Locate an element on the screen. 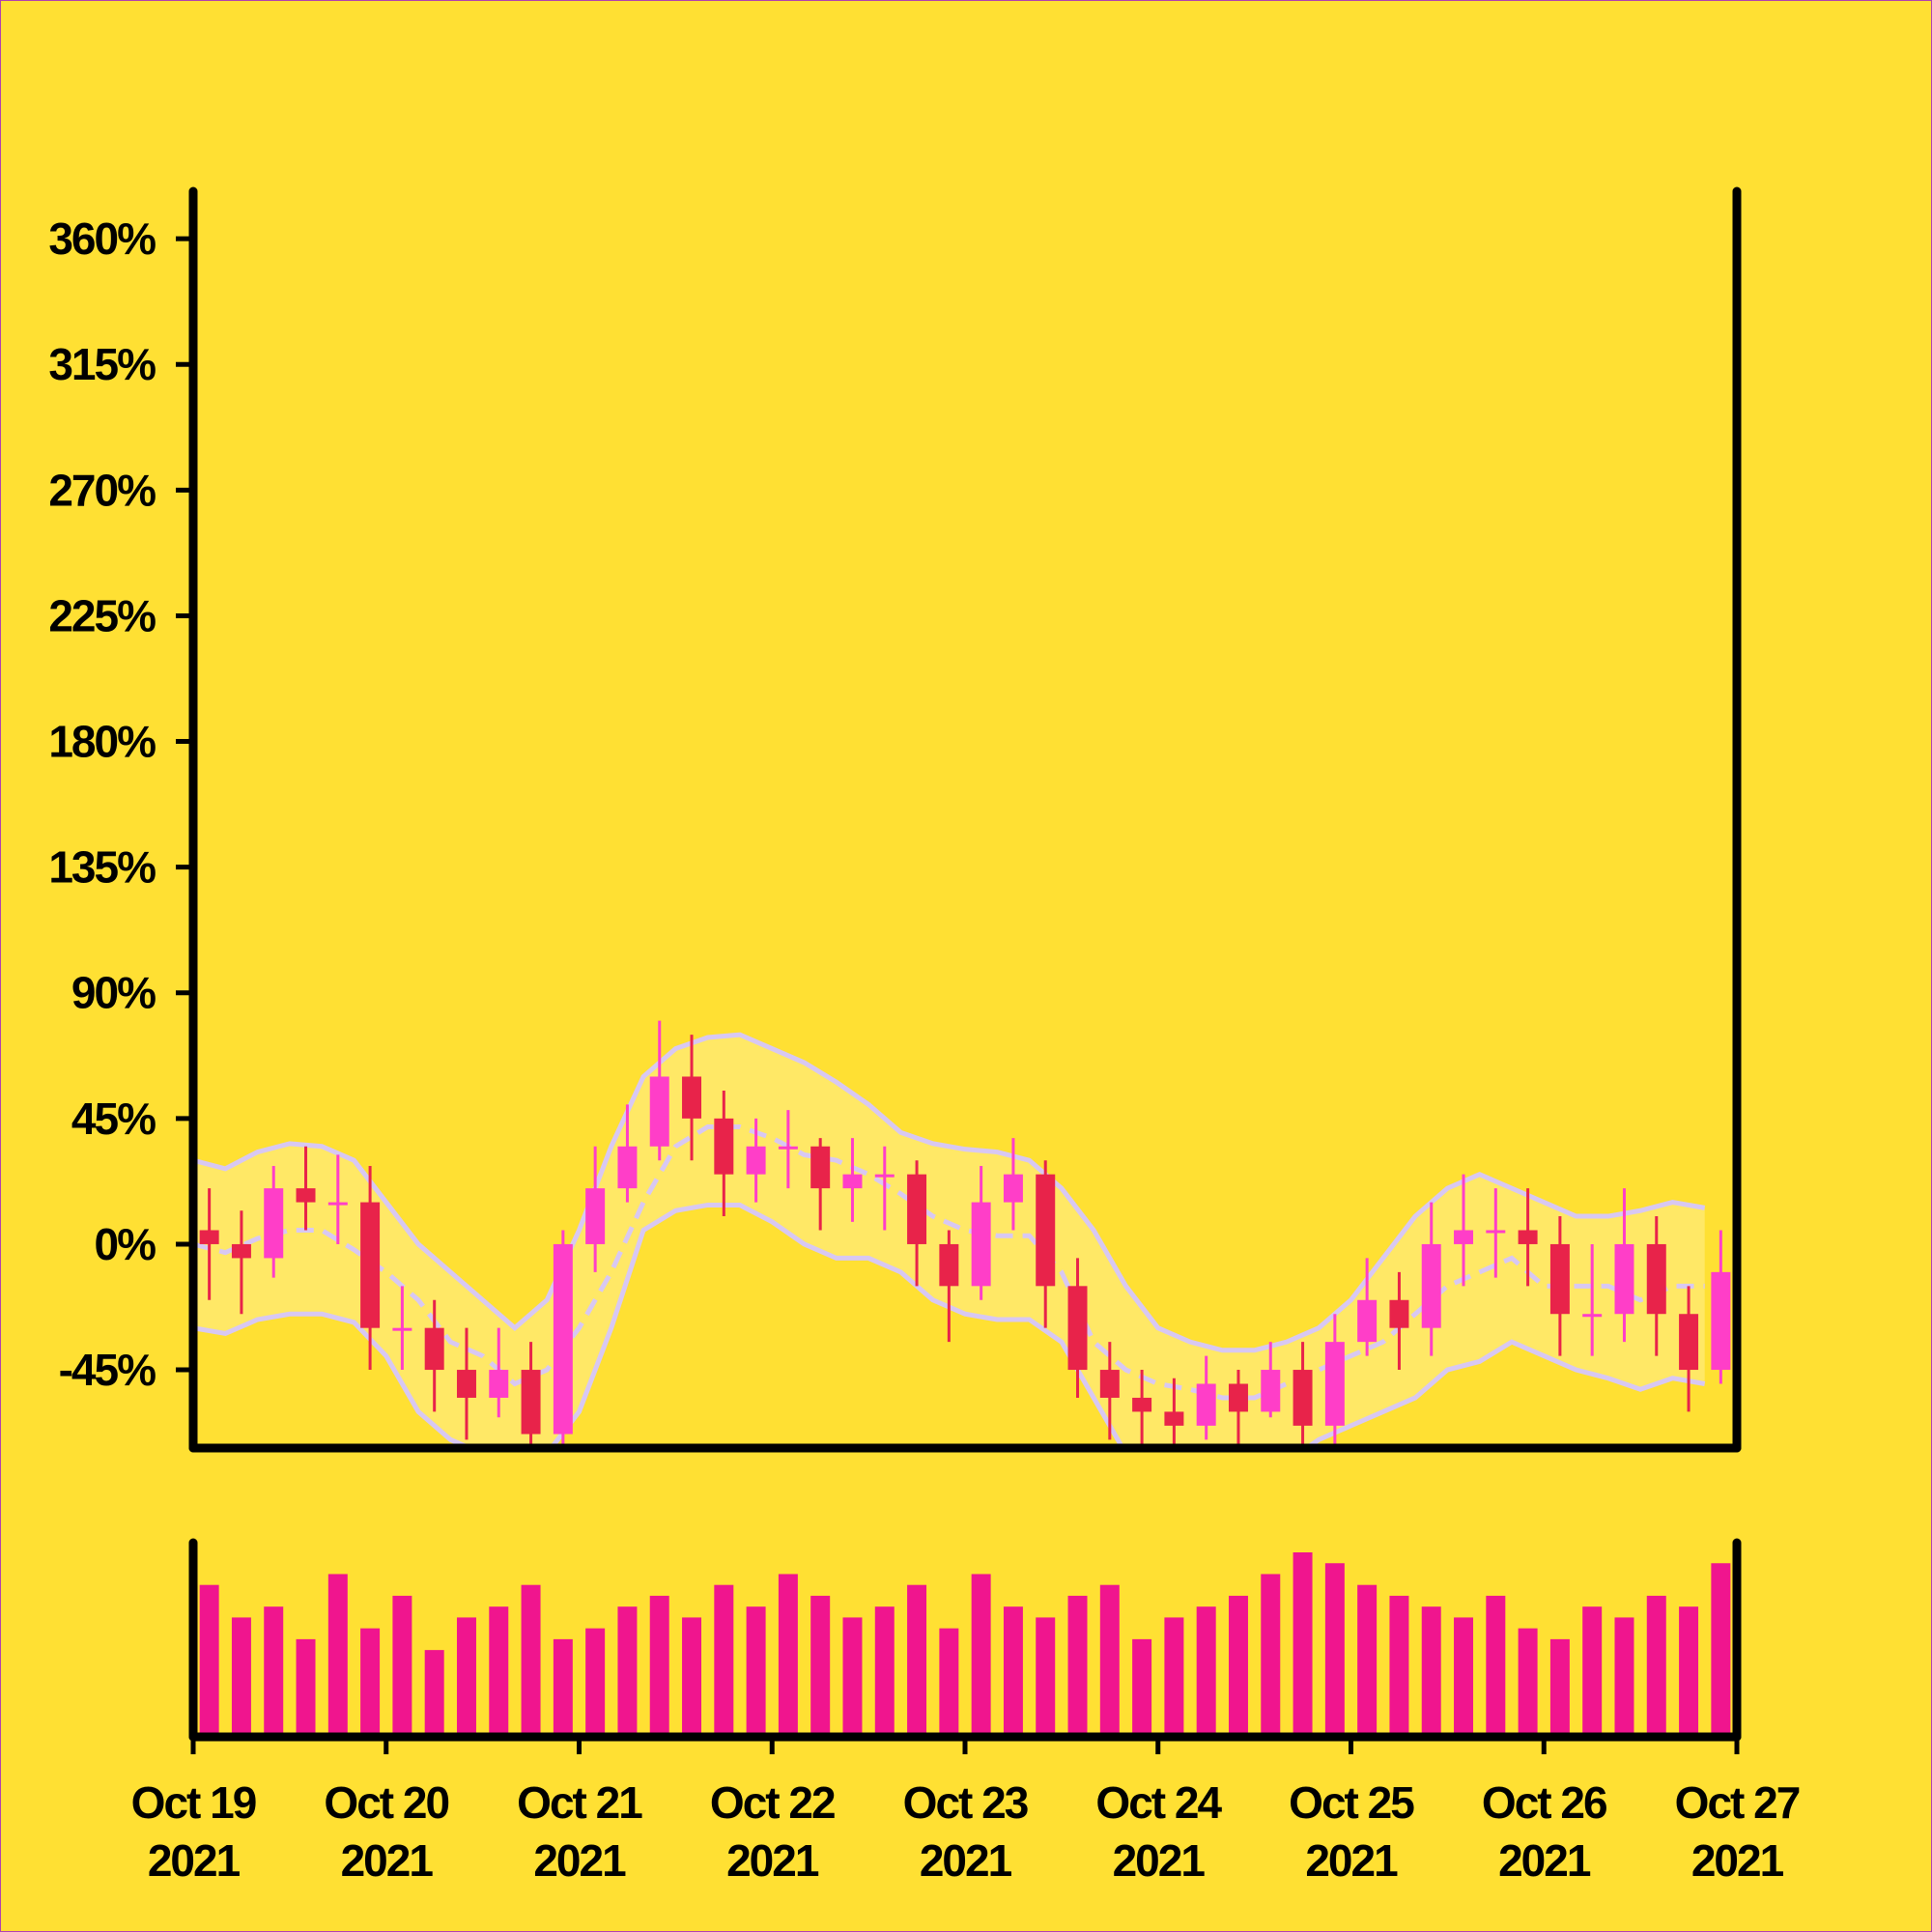 Image resolution: width=1932 pixels, height=1932 pixels. x-tick-label: Oct 21 is located at coordinates (579, 1802).